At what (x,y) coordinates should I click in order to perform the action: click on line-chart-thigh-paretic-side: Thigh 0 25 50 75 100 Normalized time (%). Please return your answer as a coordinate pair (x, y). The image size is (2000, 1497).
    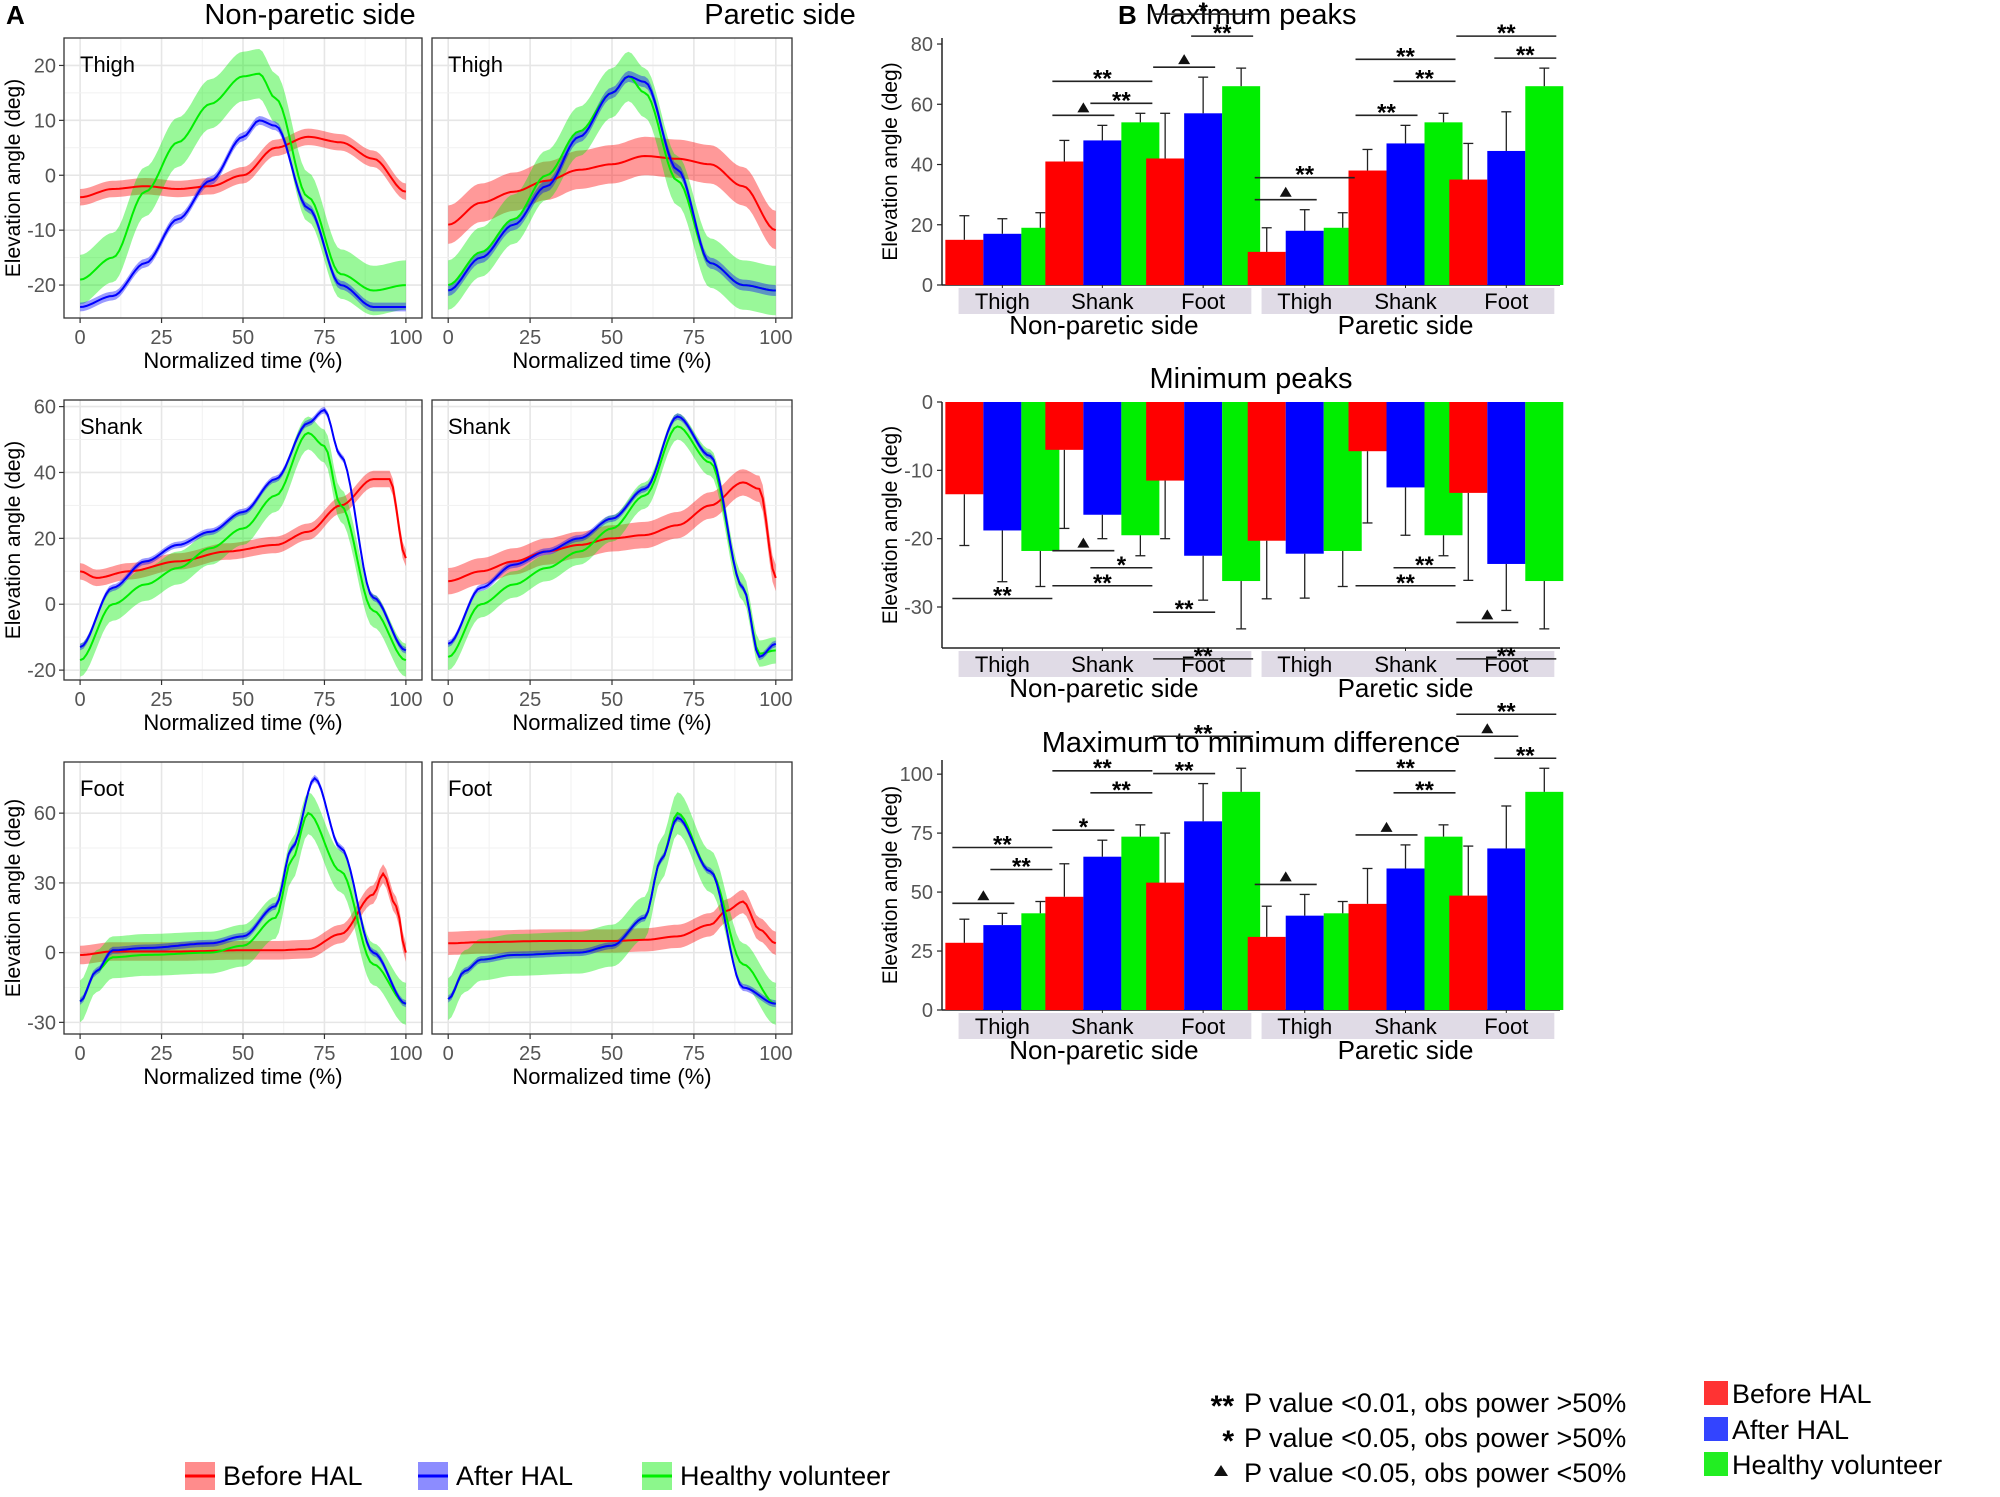
    Looking at the image, I should click on (612, 205).